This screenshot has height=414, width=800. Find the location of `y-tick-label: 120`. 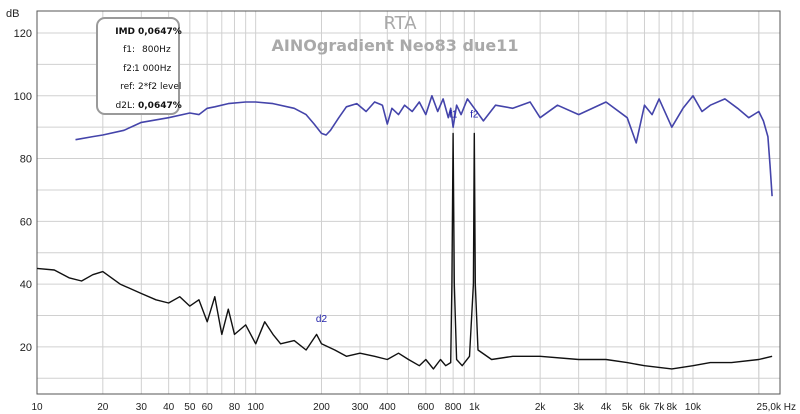

y-tick-label: 120 is located at coordinates (23, 34).